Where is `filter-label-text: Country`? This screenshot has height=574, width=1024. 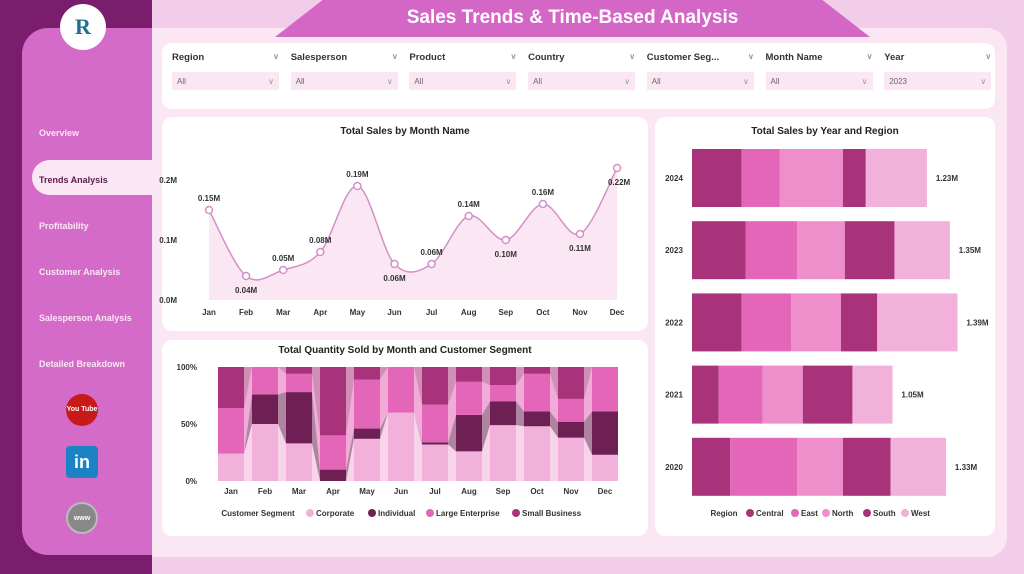
filter-label-text: Country is located at coordinates (546, 57).